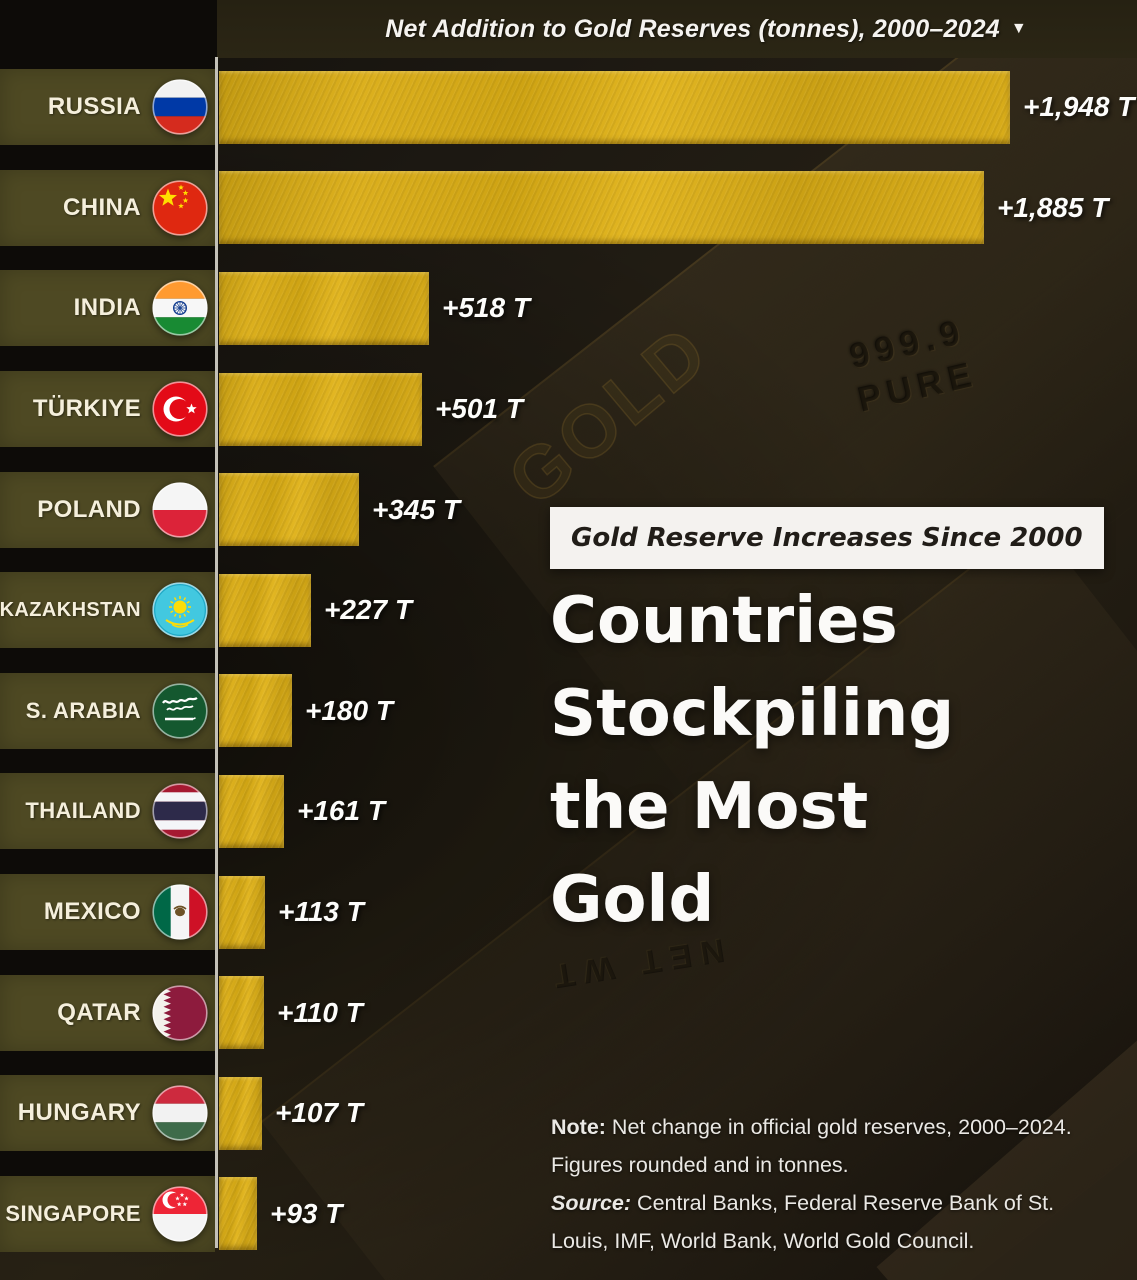  Describe the element at coordinates (92, 912) in the screenshot. I see `country-name: MEXICO` at that location.